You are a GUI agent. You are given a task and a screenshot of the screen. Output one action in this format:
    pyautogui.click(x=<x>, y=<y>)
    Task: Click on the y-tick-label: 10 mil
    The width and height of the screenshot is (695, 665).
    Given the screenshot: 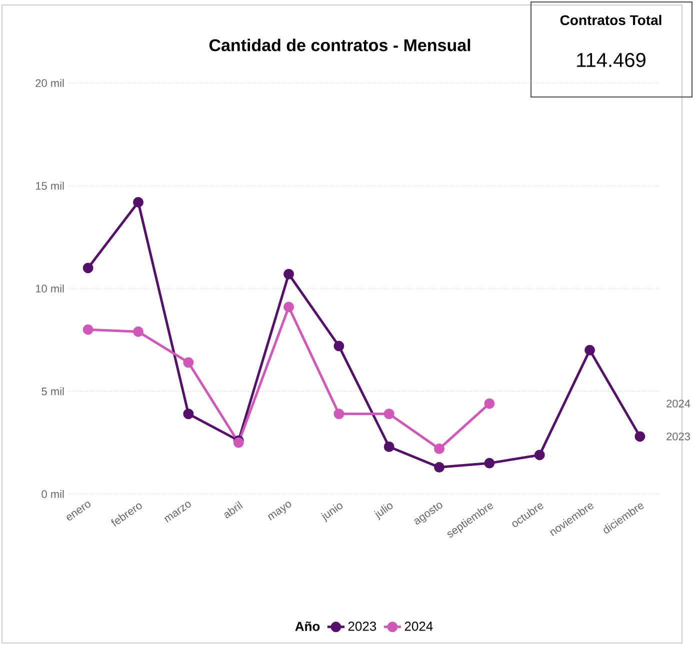 What is the action you would take?
    pyautogui.click(x=50, y=288)
    